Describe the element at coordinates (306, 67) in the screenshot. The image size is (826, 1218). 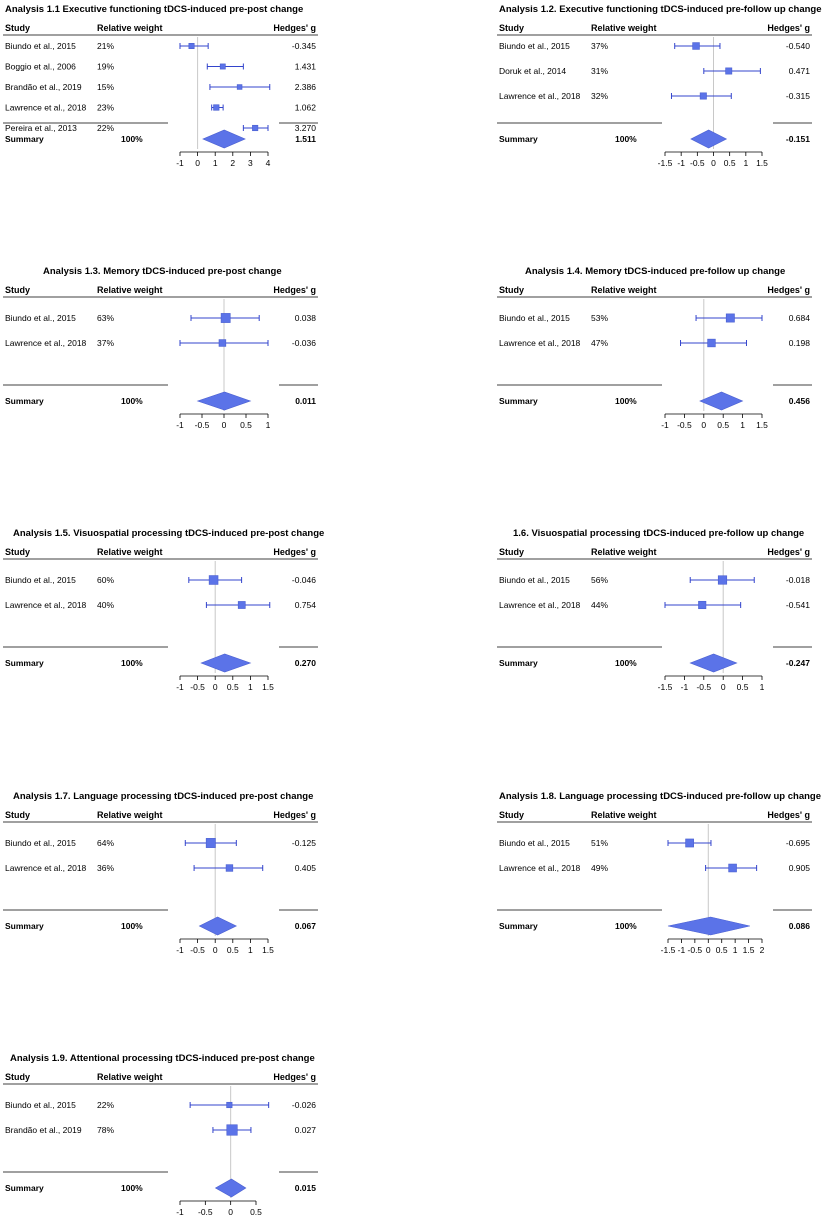
I see `study-hedges-g: 1.431` at that location.